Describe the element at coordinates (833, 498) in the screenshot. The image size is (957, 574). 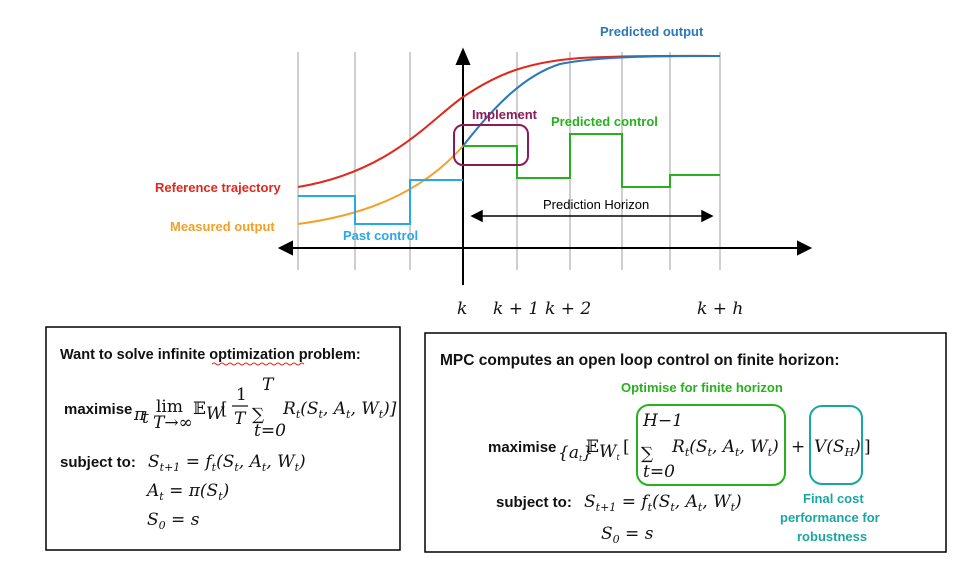
I see `final-cost-line1: Final cost` at that location.